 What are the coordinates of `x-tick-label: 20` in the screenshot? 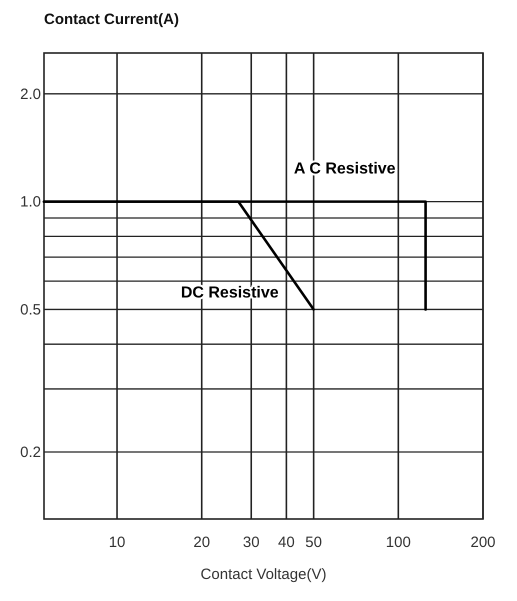 It's located at (201, 542).